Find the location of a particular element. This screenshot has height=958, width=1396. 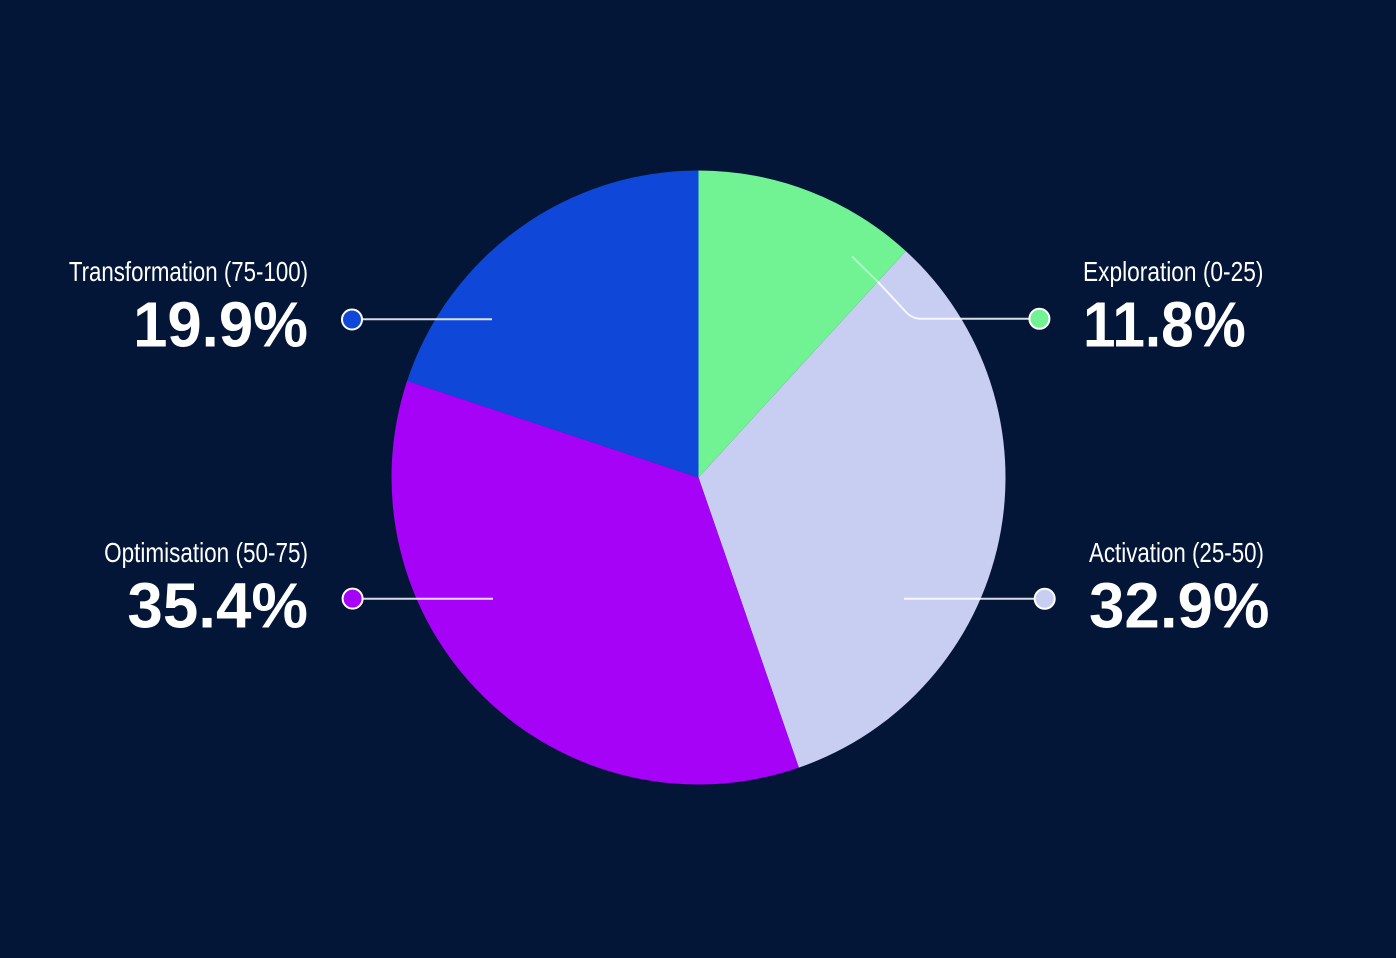

svg-text: Activation (25-50) is located at coordinates (1176, 553).